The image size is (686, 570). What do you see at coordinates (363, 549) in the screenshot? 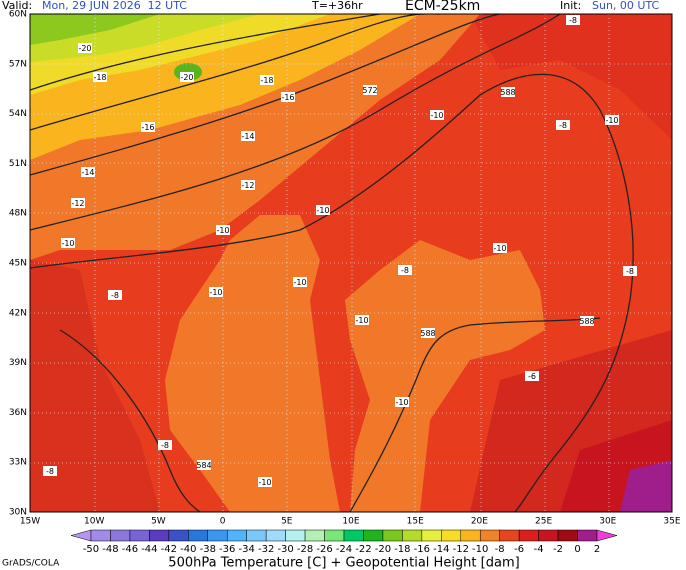
I see `colorbar-label: -22` at bounding box center [363, 549].